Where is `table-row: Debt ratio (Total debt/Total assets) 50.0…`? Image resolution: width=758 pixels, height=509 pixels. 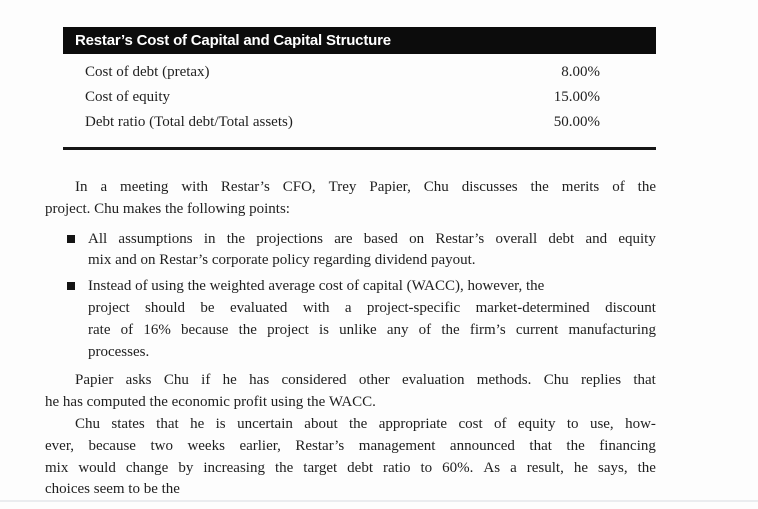 table-row: Debt ratio (Total debt/Total assets) 50.0… is located at coordinates (359, 122).